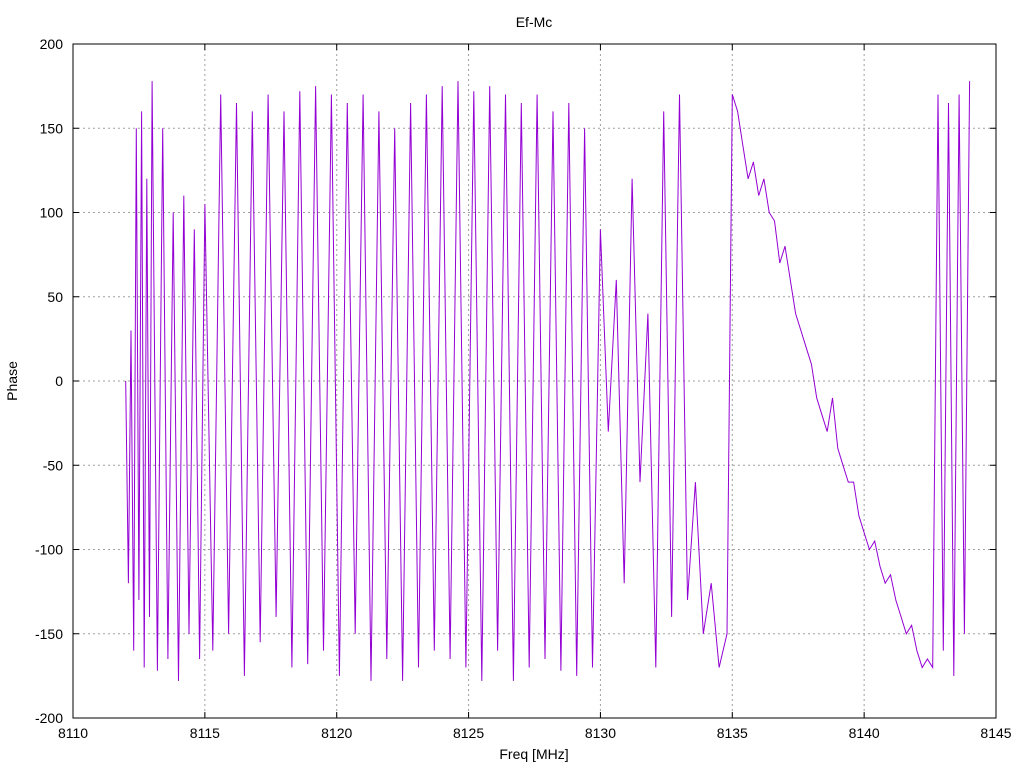 This screenshot has width=1024, height=768. I want to click on x-tick-label: 8110, so click(73, 733).